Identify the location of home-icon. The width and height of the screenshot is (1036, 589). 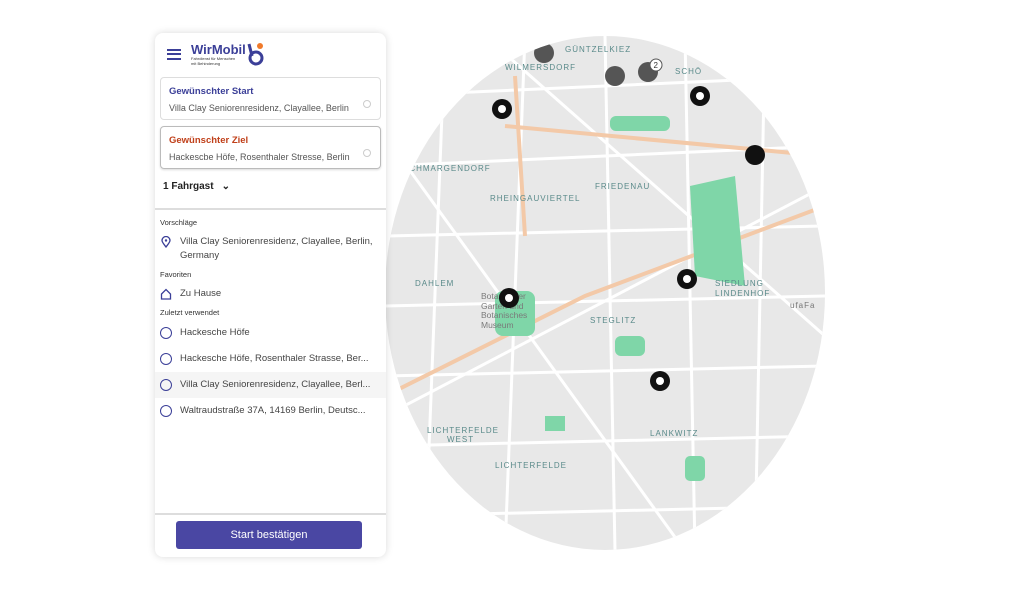
(166, 294).